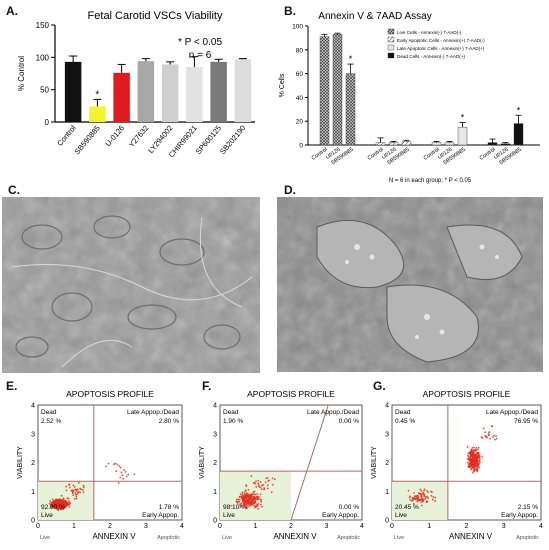 This screenshot has width=549, height=550. I want to click on flow-quadrant-late-pct: 76.95 %, so click(526, 421).